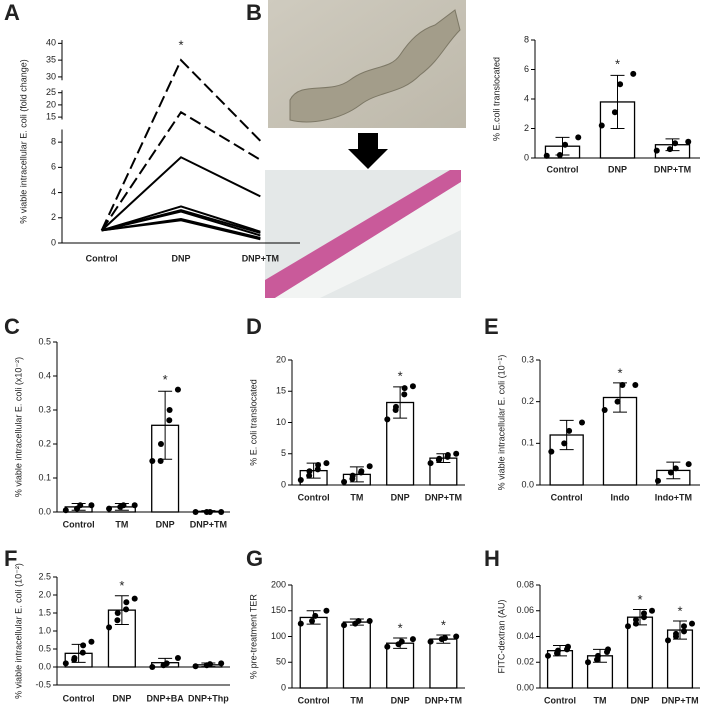 The width and height of the screenshot is (713, 708). What do you see at coordinates (51, 43) in the screenshot?
I see `y-tick-label: 40` at bounding box center [51, 43].